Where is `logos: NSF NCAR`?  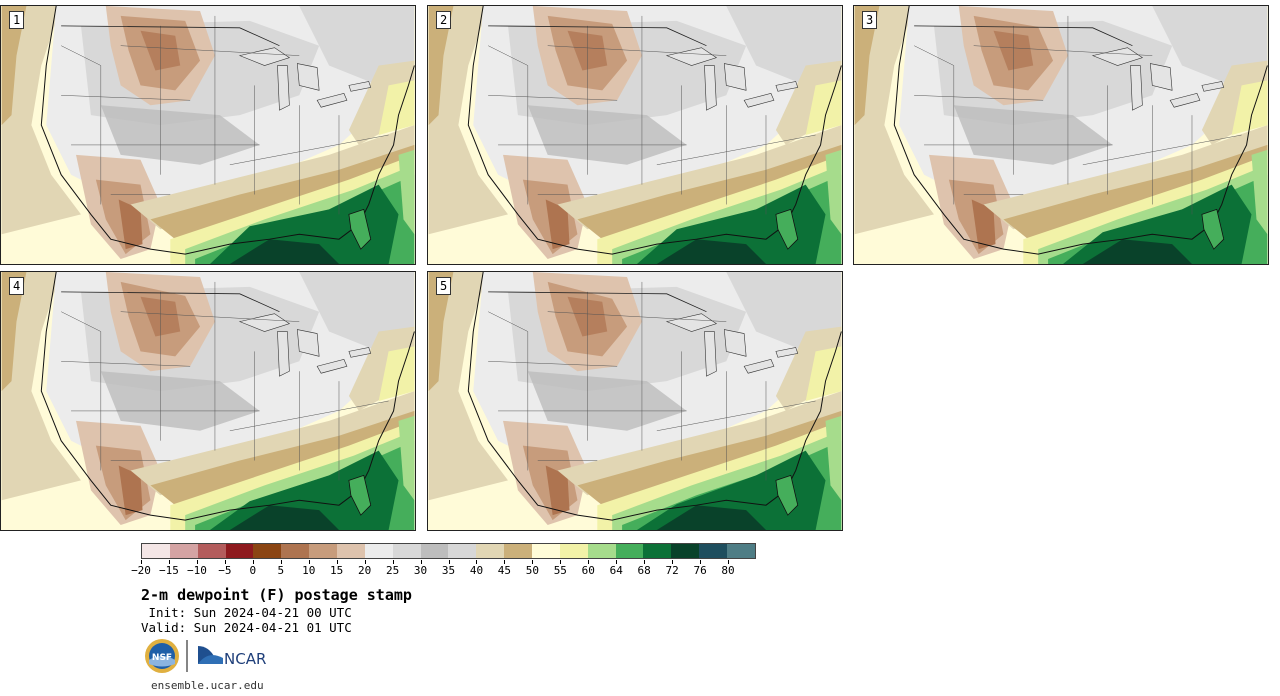
logos: NSF NCAR is located at coordinates (205, 656).